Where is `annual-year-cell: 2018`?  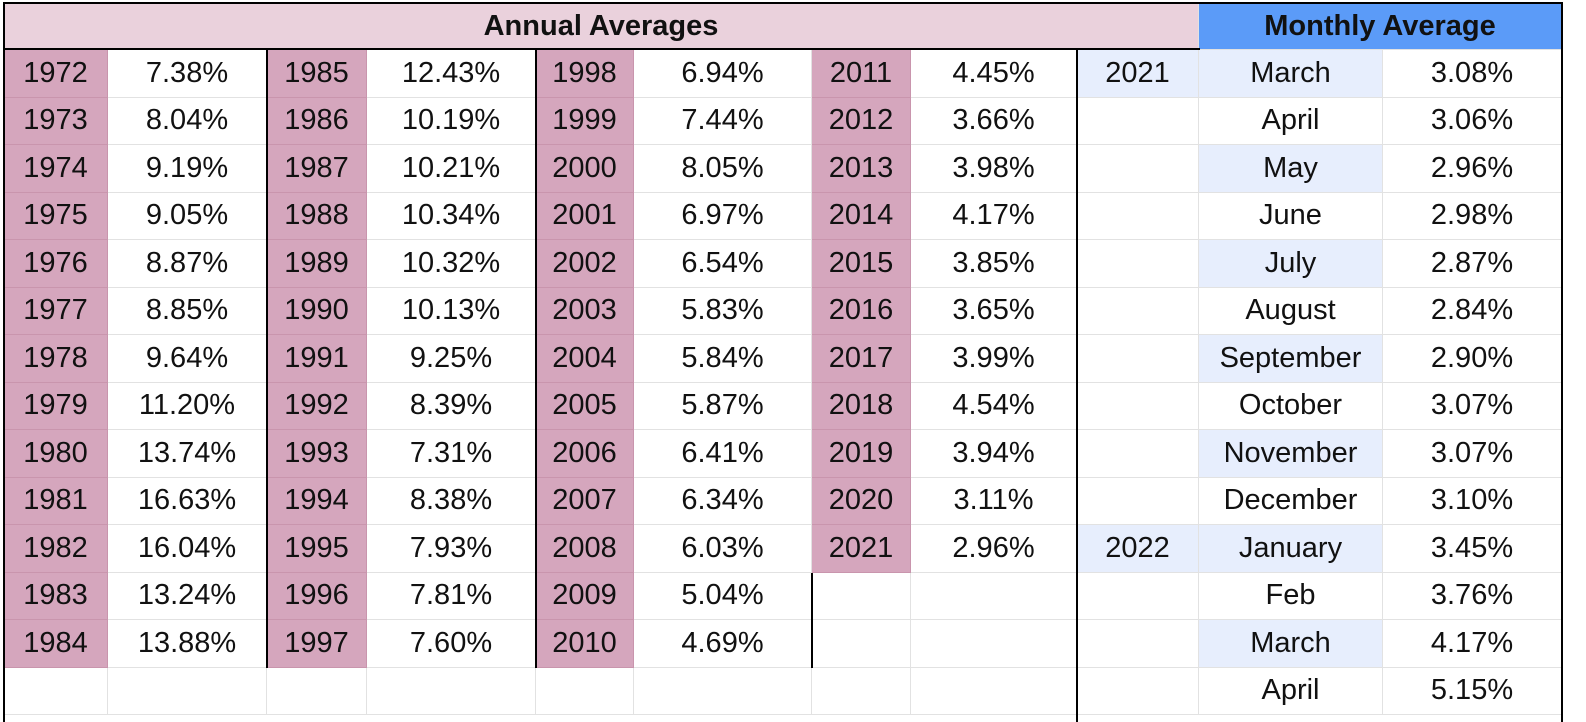
annual-year-cell: 2018 is located at coordinates (861, 406).